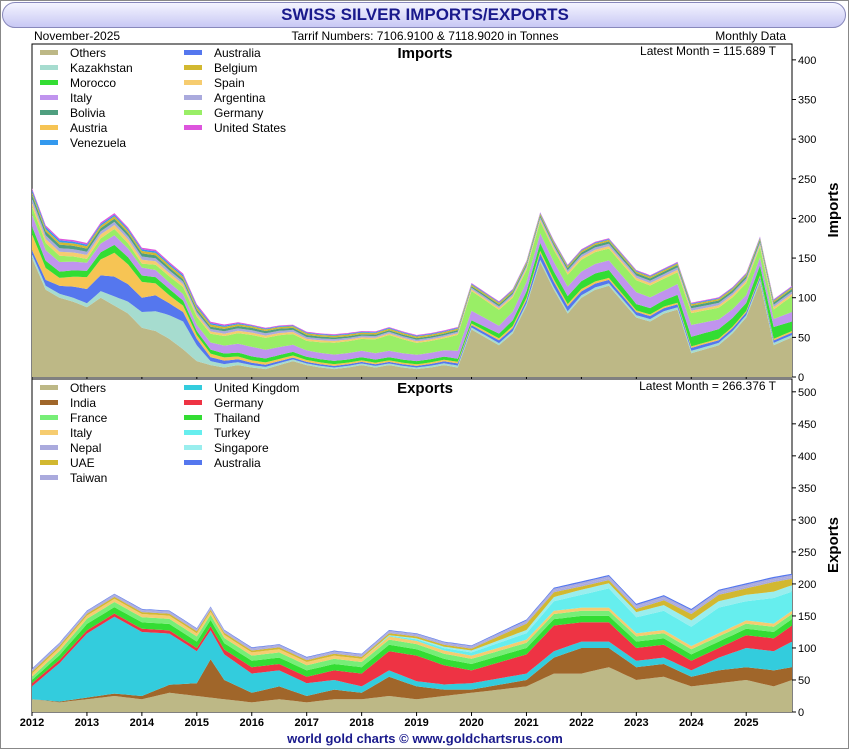 This screenshot has height=750, width=850. I want to click on exports-ytick-label: 250, so click(807, 553).